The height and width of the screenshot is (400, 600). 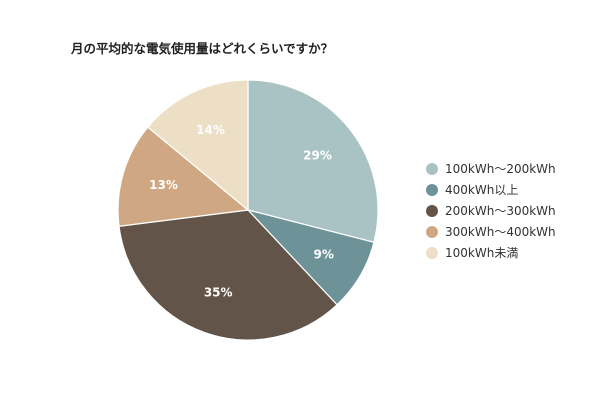 What do you see at coordinates (210, 130) in the screenshot?
I see `slice-label-5: 14%` at bounding box center [210, 130].